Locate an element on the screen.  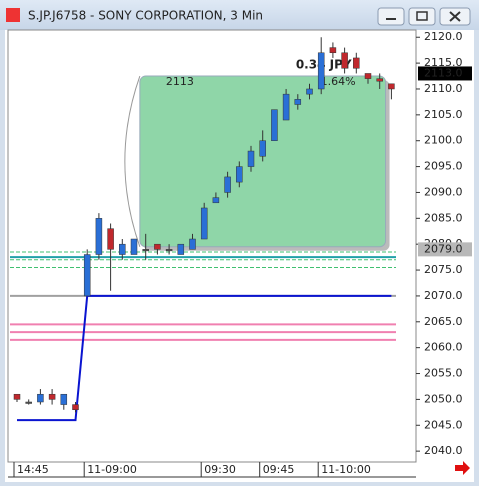
y-tick-label: 2065.0 is located at coordinates (443, 321).